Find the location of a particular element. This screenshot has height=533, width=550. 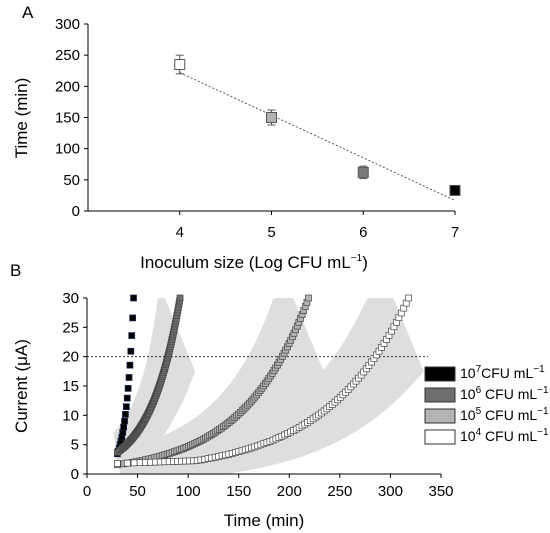

chart-a-y-tick-label: 0 is located at coordinates (76, 211).